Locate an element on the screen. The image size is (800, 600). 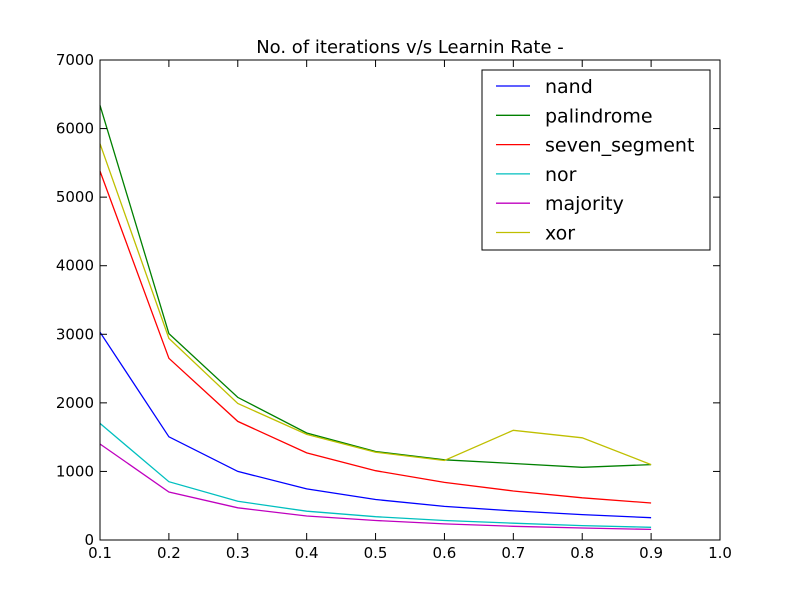
chart-title: No. of iterations v/s Learnin Rate - is located at coordinates (410, 47).